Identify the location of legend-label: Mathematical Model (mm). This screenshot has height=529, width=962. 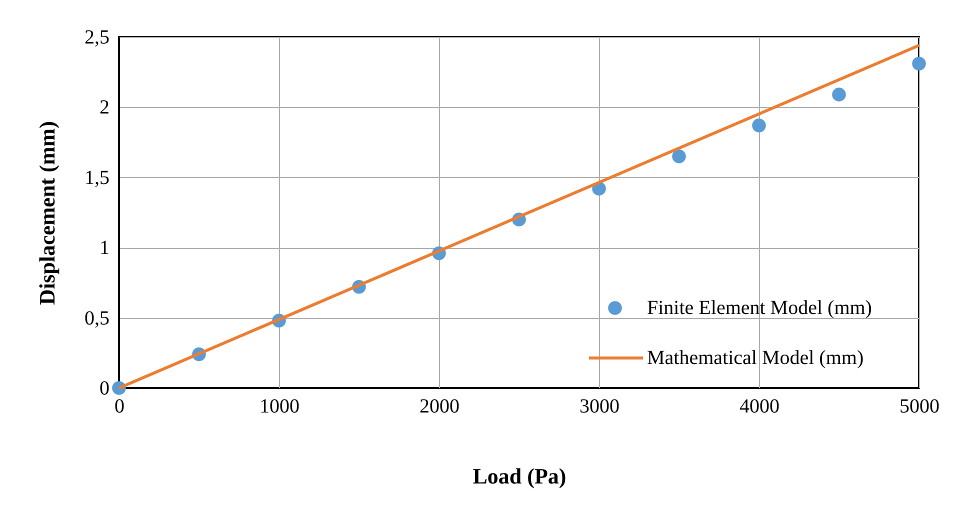
(755, 358).